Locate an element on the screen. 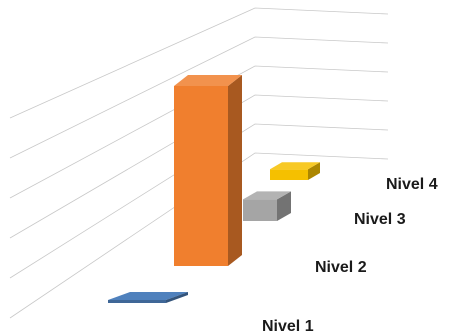 The width and height of the screenshot is (460, 334). category-label: Nivel 4 is located at coordinates (412, 184).